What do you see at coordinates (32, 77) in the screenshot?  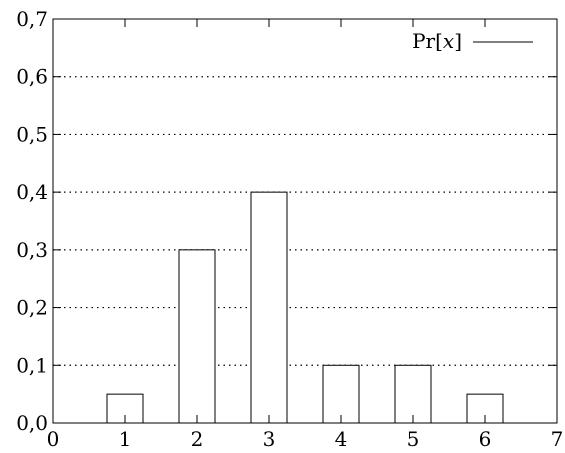 I see `y-tick-label: 0,6` at bounding box center [32, 77].